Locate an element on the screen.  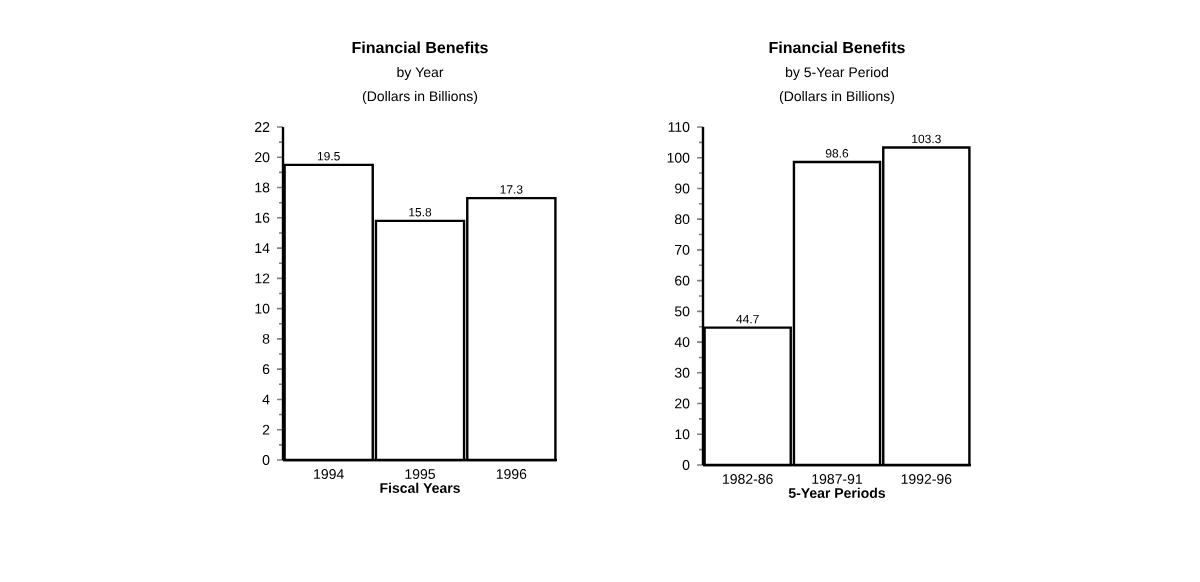
data-label: 44.7 is located at coordinates (747, 319).